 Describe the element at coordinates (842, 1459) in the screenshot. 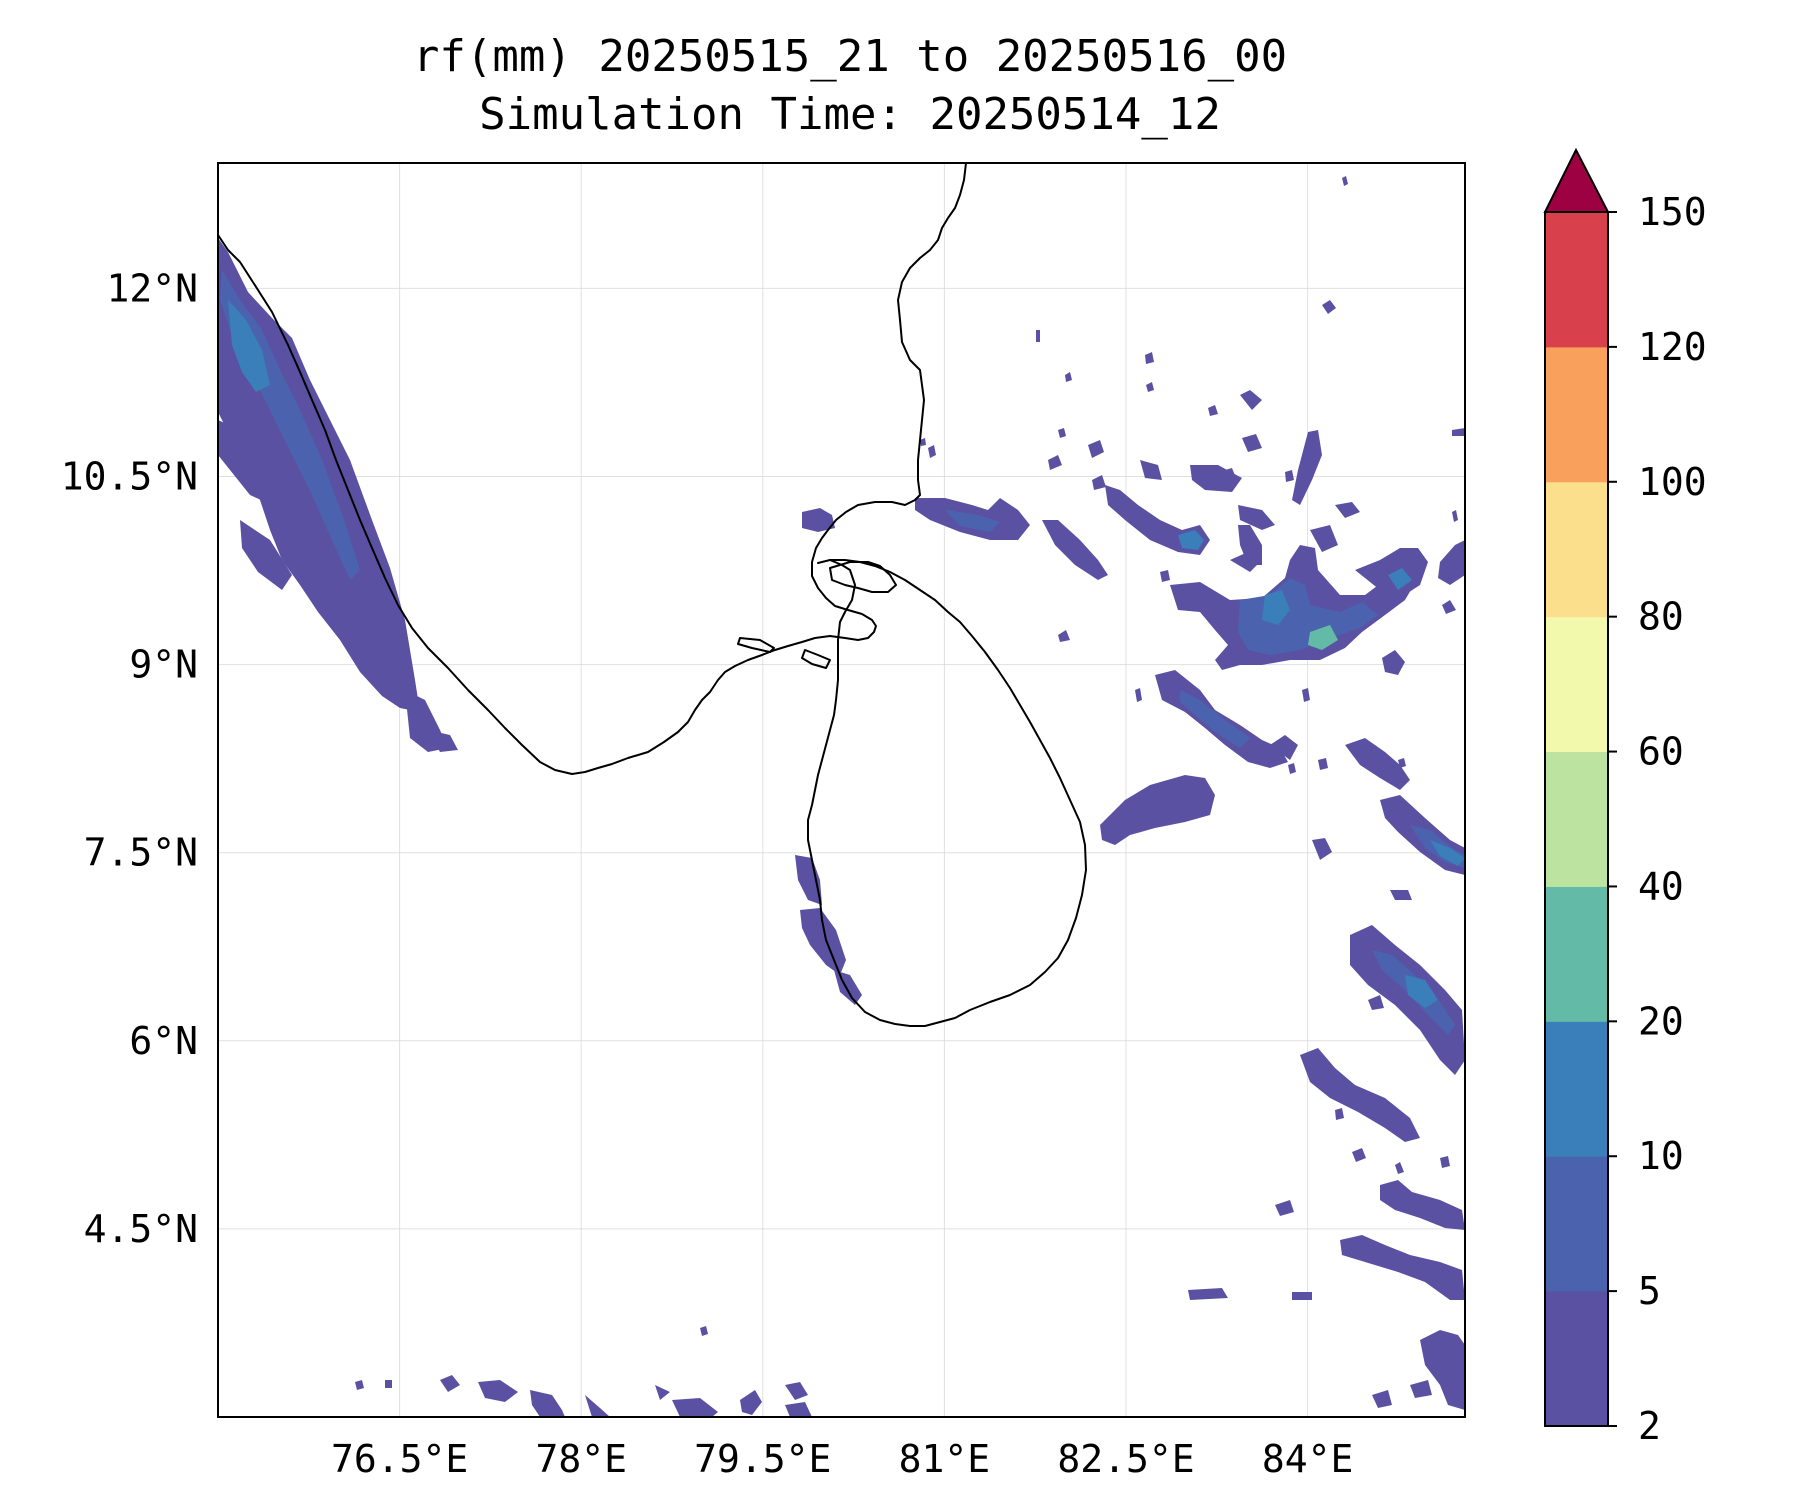

I see `x-axis-ticks: 76.5°E 78°E 79.5°E 81°E 82.5°E 84°E` at that location.